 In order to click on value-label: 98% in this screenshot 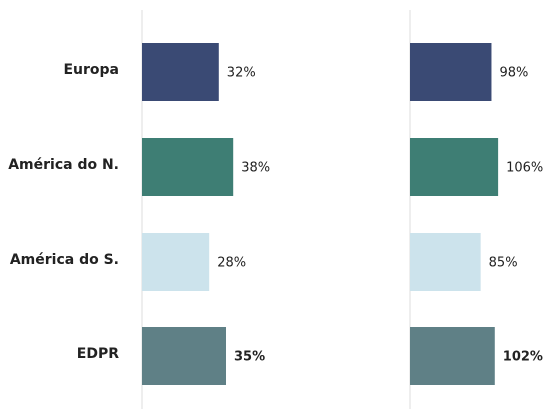, I will do `click(513, 73)`.